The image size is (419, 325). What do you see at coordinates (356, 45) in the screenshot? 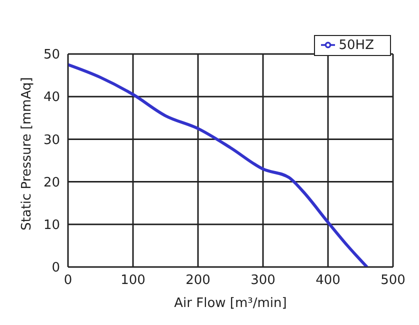
I see `legend-label: 50HZ` at bounding box center [356, 45].